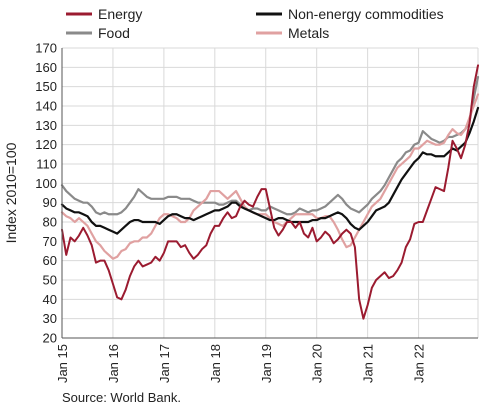 Image resolution: width=490 pixels, height=412 pixels. What do you see at coordinates (164, 363) in the screenshot?
I see `x-tick-label: Jan 17` at bounding box center [164, 363].